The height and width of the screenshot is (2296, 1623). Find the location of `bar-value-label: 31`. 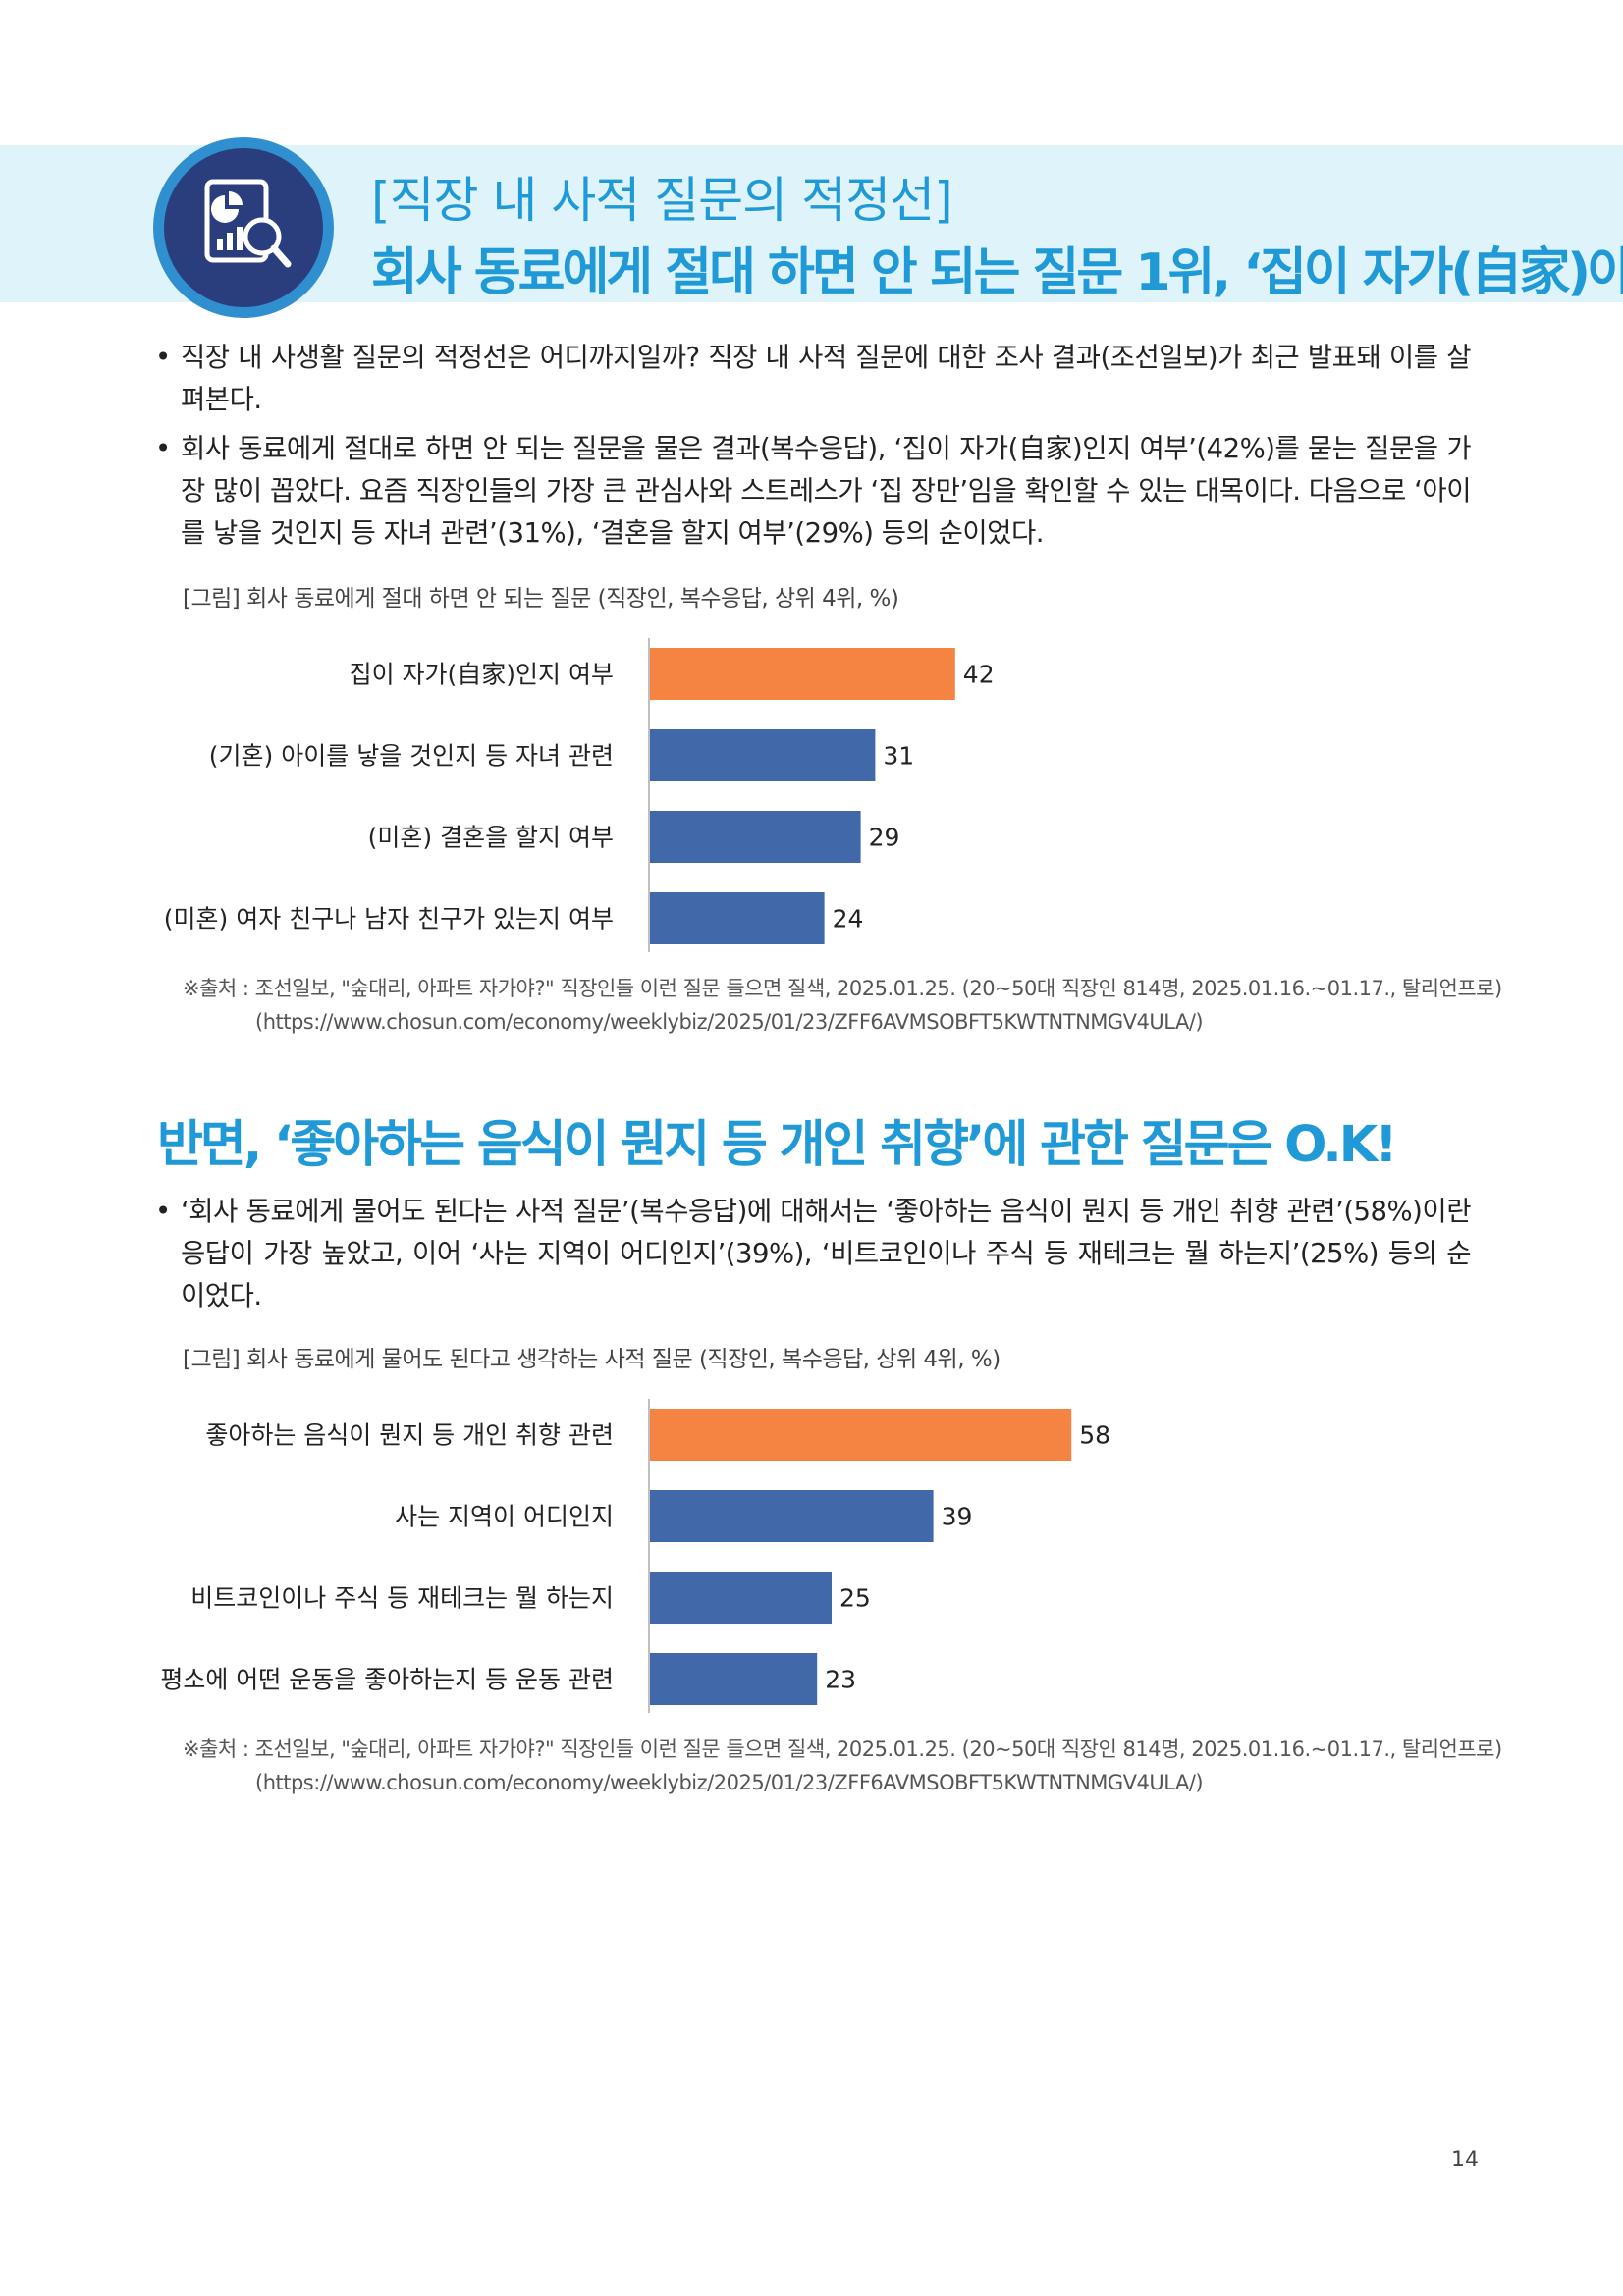

bar-value-label: 31 is located at coordinates (898, 756).